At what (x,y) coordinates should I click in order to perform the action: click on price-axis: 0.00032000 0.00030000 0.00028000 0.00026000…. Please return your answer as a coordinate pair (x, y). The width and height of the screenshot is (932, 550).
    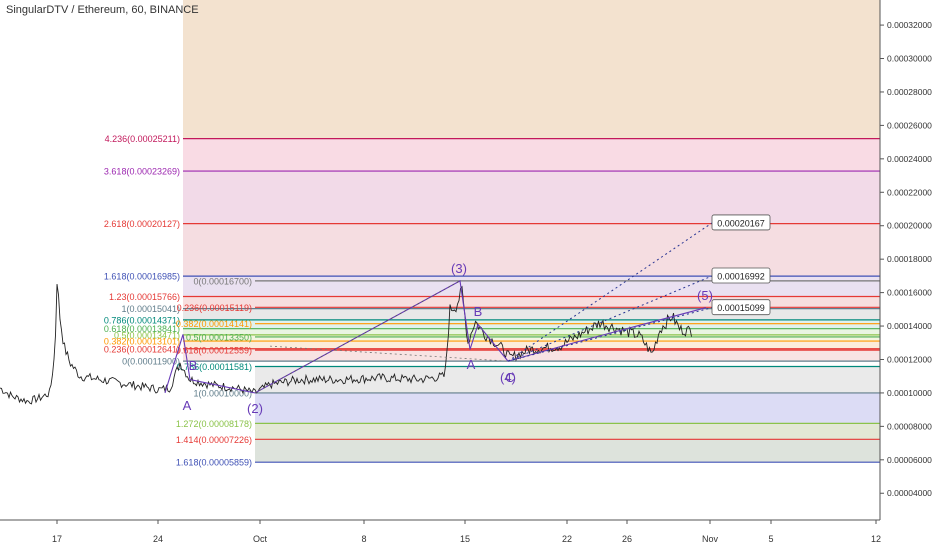
    Looking at the image, I should click on (905, 260).